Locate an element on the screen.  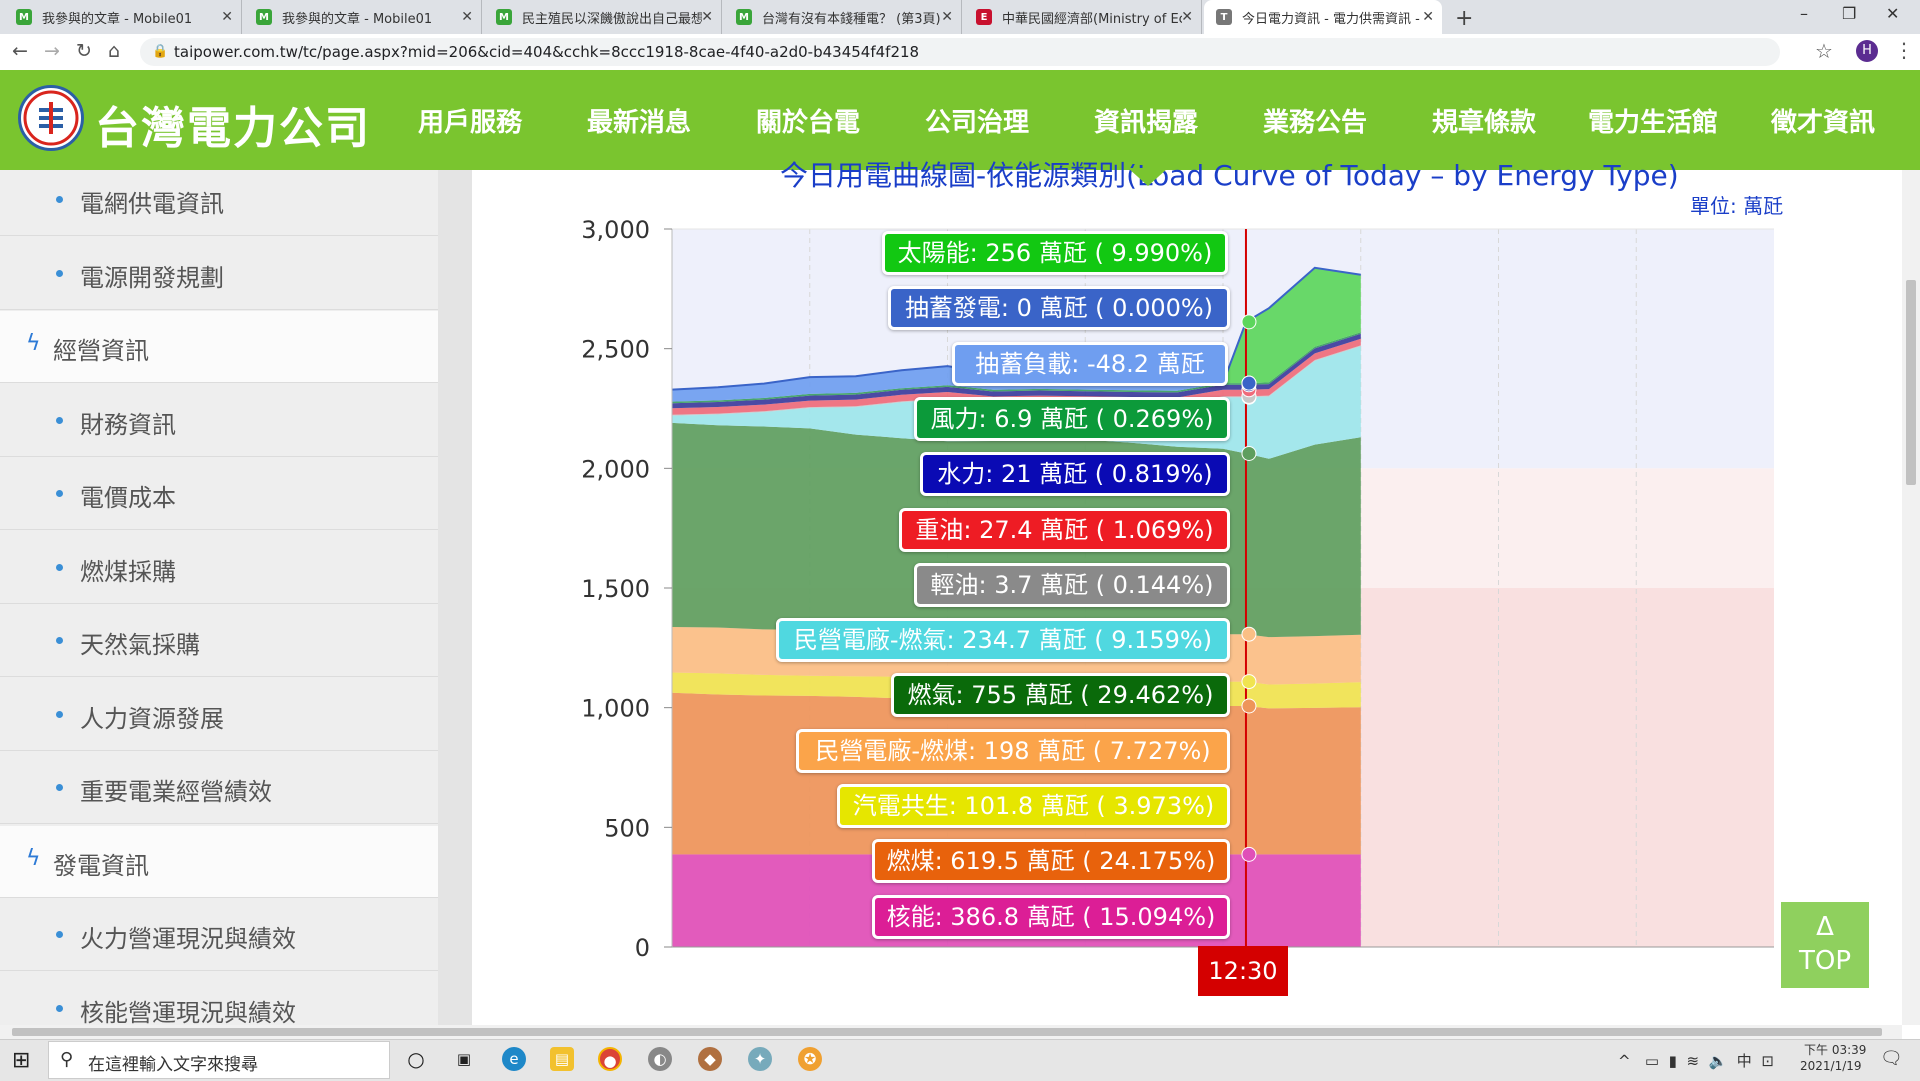
volume-icon: 🔈 is located at coordinates (1718, 1061).